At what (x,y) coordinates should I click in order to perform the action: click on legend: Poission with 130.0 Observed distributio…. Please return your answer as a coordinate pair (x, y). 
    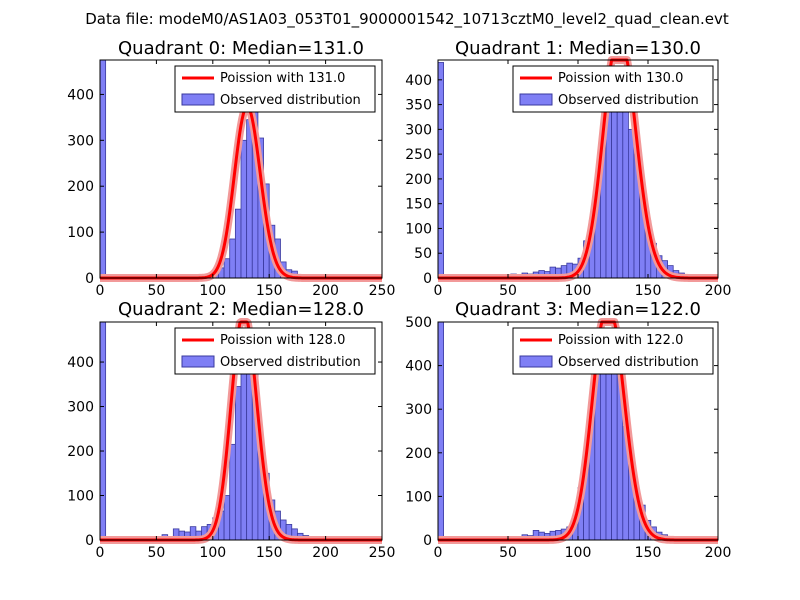
    Looking at the image, I should click on (613, 89).